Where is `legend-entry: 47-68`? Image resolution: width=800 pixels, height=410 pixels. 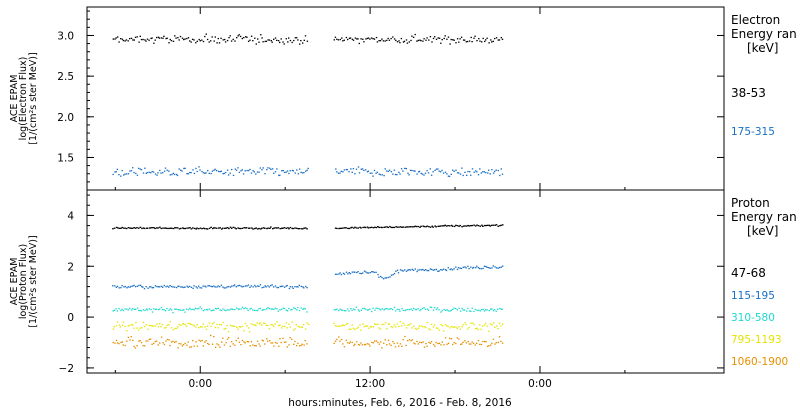
legend-entry: 47-68 is located at coordinates (748, 273).